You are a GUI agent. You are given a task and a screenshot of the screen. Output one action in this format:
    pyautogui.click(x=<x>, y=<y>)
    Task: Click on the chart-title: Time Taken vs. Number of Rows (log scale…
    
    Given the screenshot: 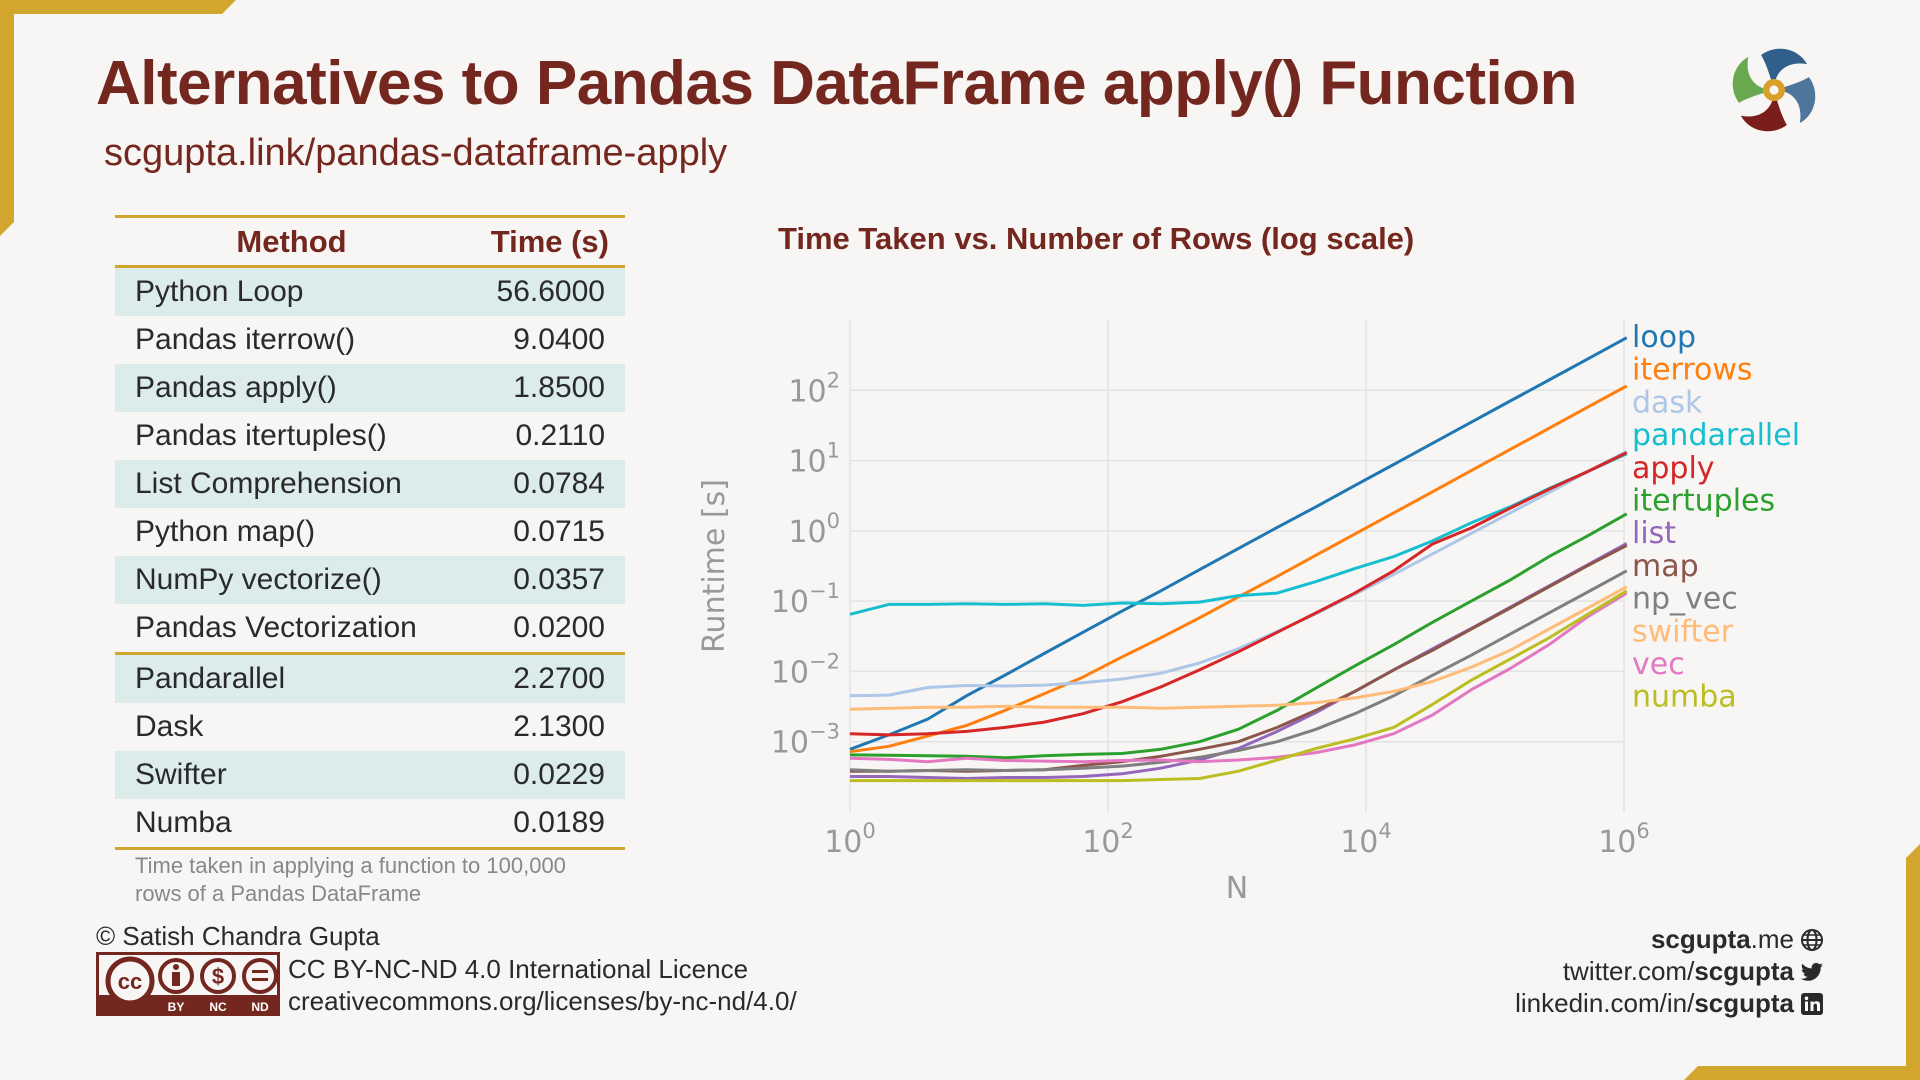 What is the action you would take?
    pyautogui.click(x=1096, y=238)
    